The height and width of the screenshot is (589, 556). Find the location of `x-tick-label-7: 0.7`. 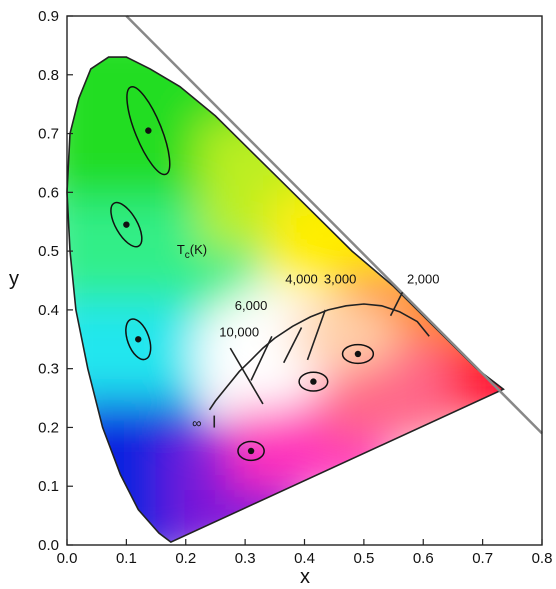

x-tick-label-7: 0.7 is located at coordinates (482, 558).